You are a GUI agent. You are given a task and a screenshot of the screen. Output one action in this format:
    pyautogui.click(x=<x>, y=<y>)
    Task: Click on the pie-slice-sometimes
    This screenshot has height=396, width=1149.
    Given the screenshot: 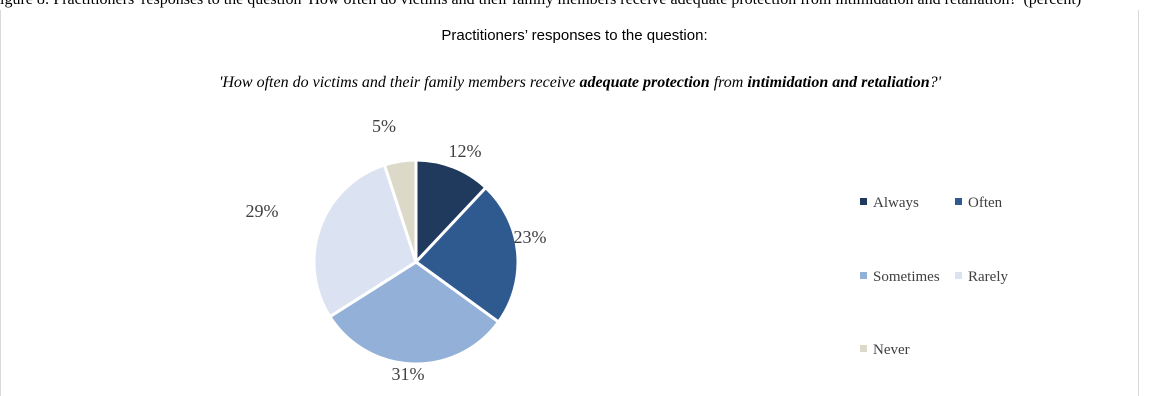 What is the action you would take?
    pyautogui.click(x=414, y=313)
    